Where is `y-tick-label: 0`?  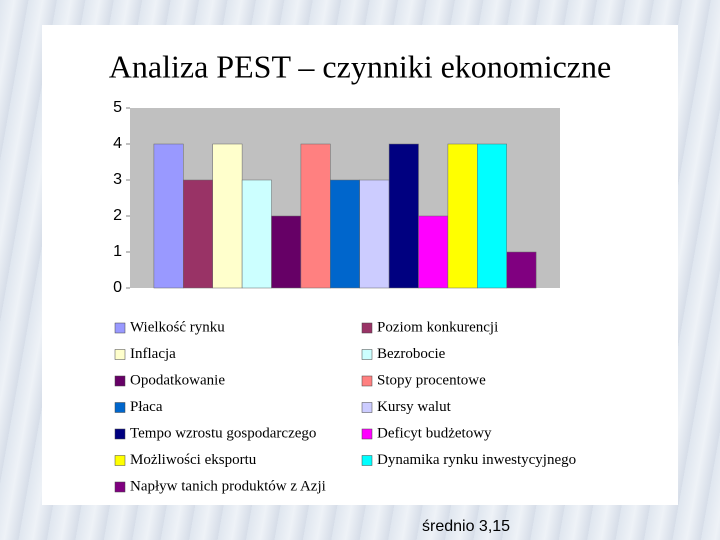 y-tick-label: 0 is located at coordinates (117, 287).